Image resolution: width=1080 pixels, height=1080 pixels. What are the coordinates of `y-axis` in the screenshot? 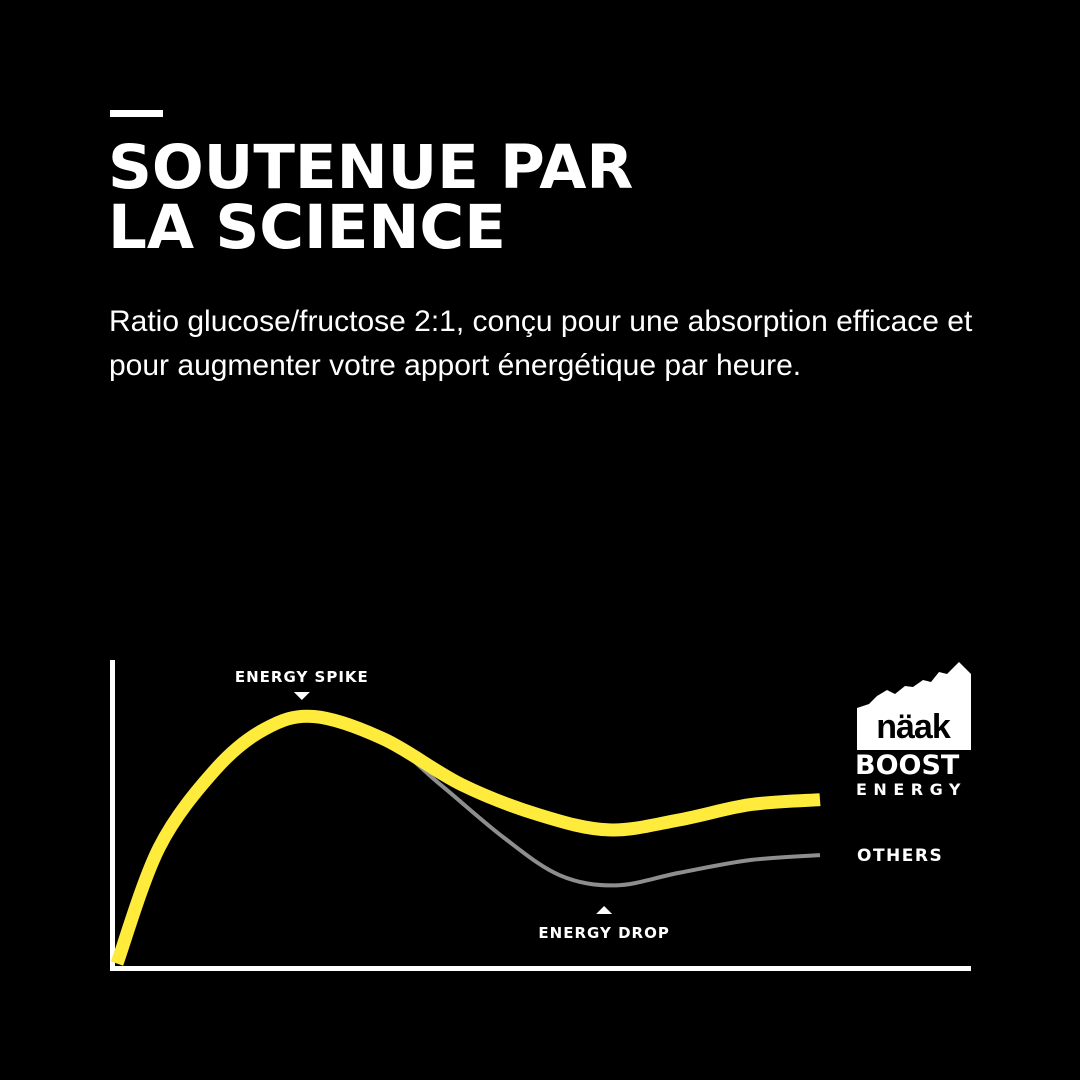 It's located at (112, 815).